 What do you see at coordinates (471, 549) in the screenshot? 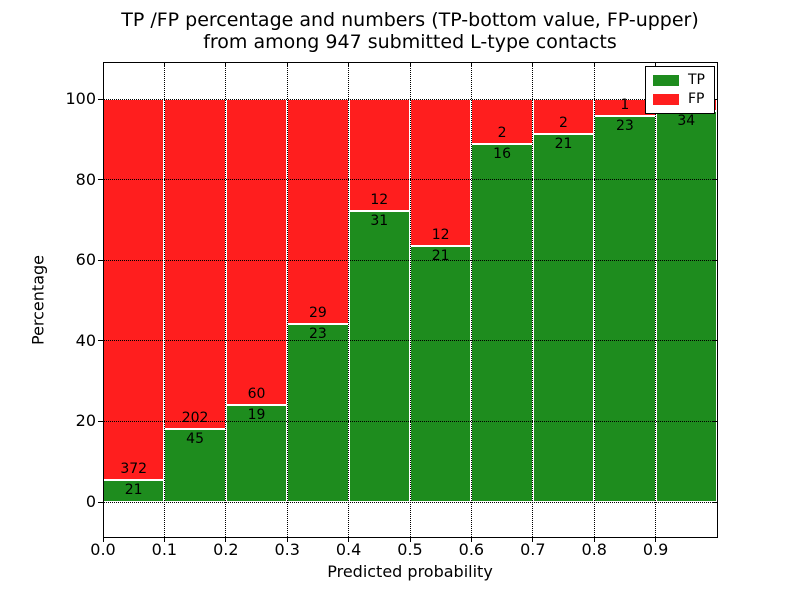
I see `x-tick-label: 0.6` at bounding box center [471, 549].